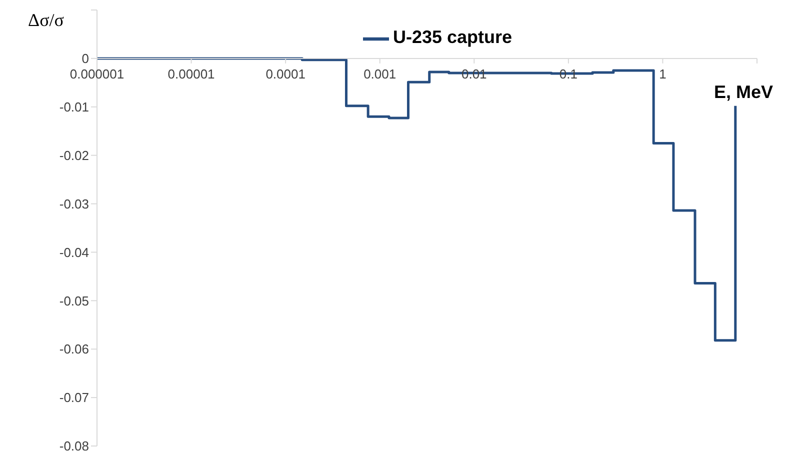 The image size is (785, 459). I want to click on y-tick-label: -0.01, so click(74, 107).